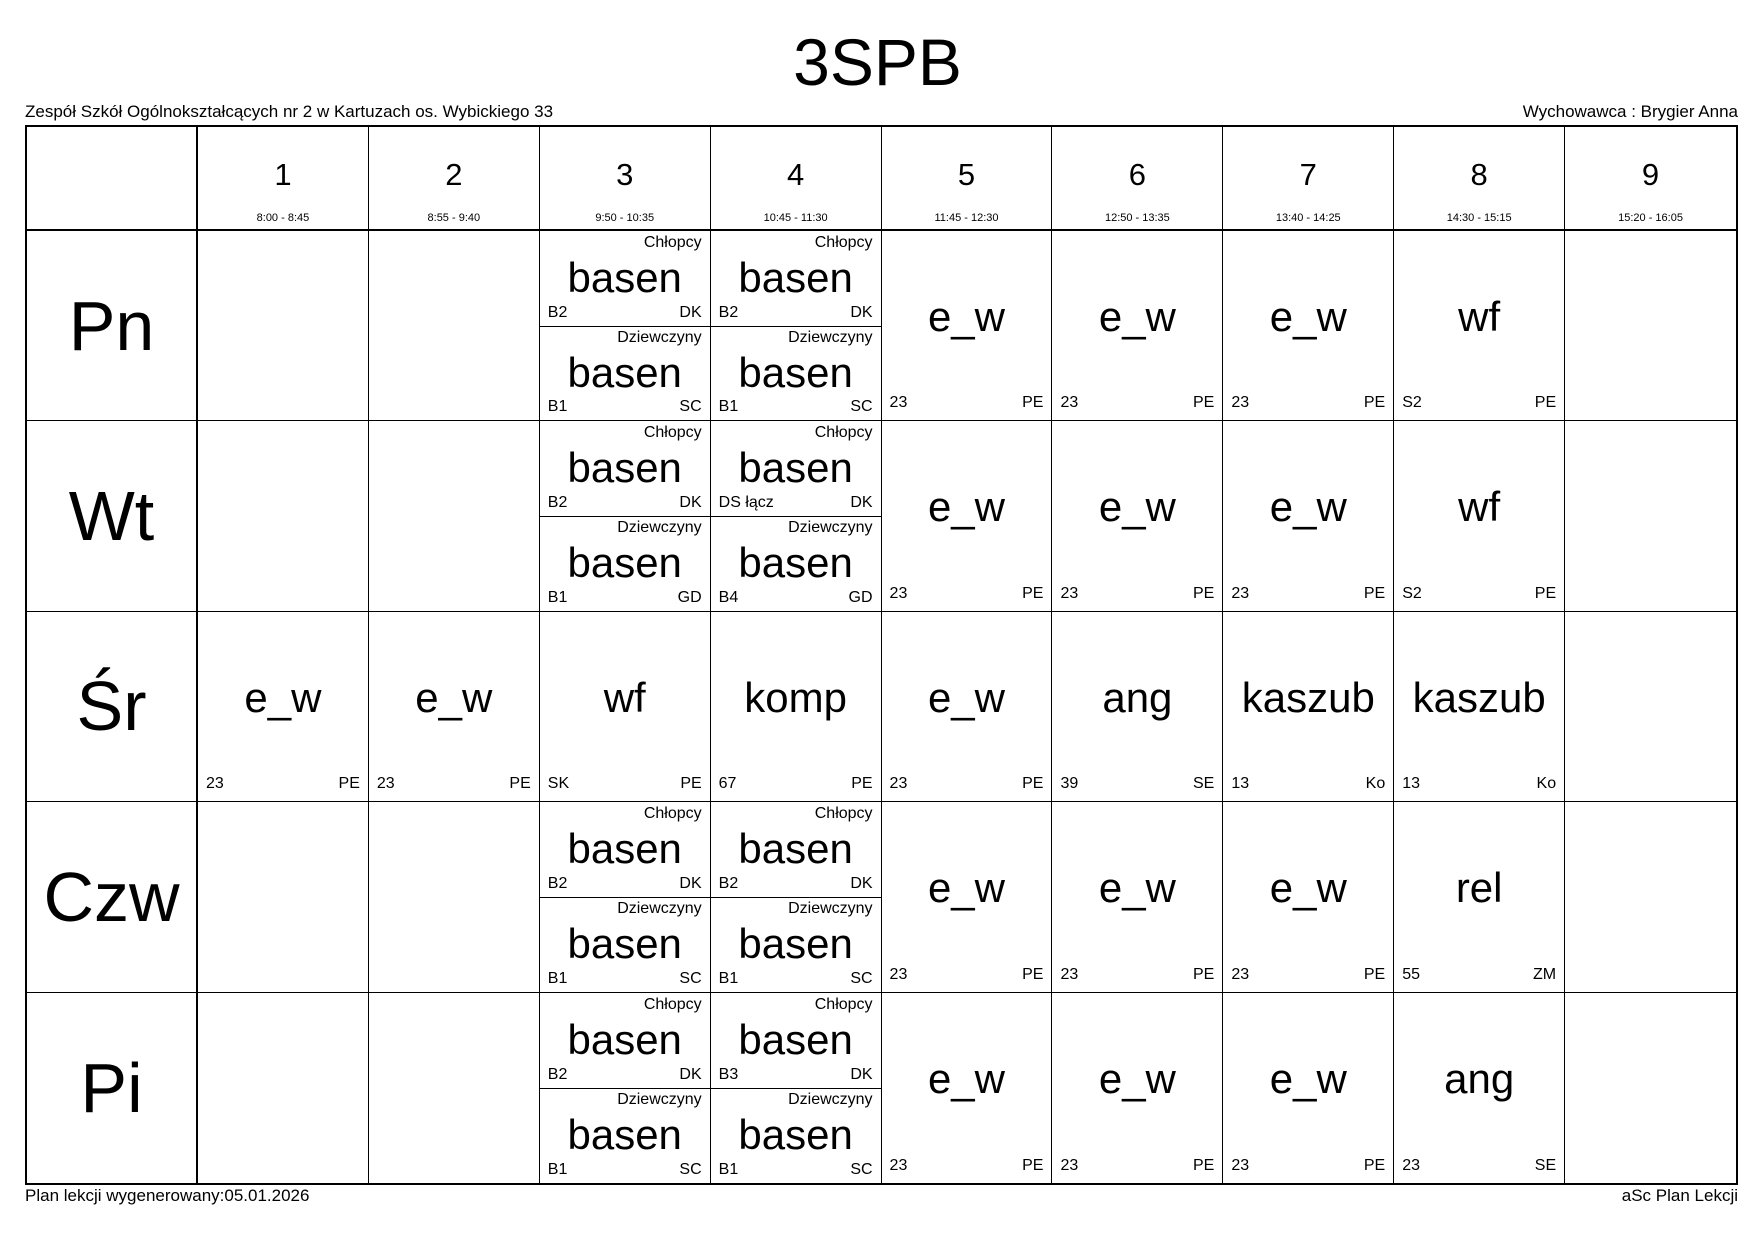  I want to click on room: 55, so click(1411, 974).